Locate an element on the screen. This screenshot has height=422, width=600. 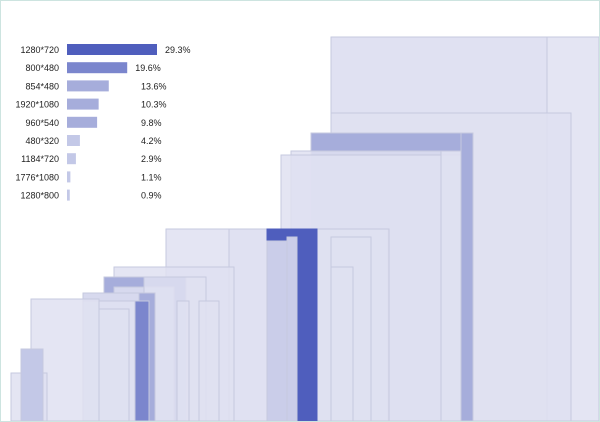
legend-value-label: 2.9% is located at coordinates (151, 159).